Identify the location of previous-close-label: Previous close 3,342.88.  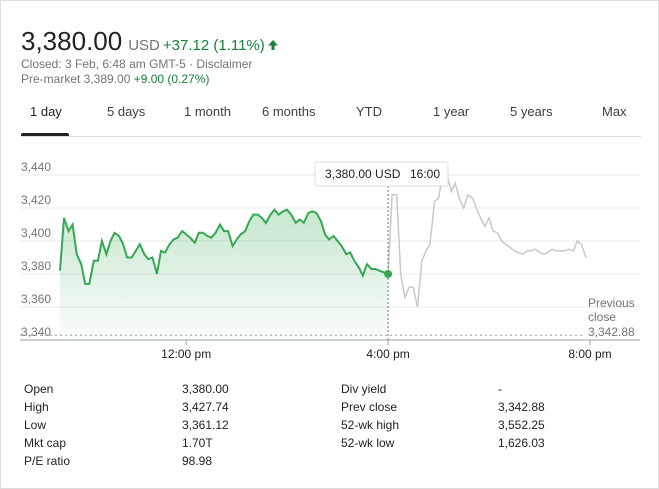
(611, 317).